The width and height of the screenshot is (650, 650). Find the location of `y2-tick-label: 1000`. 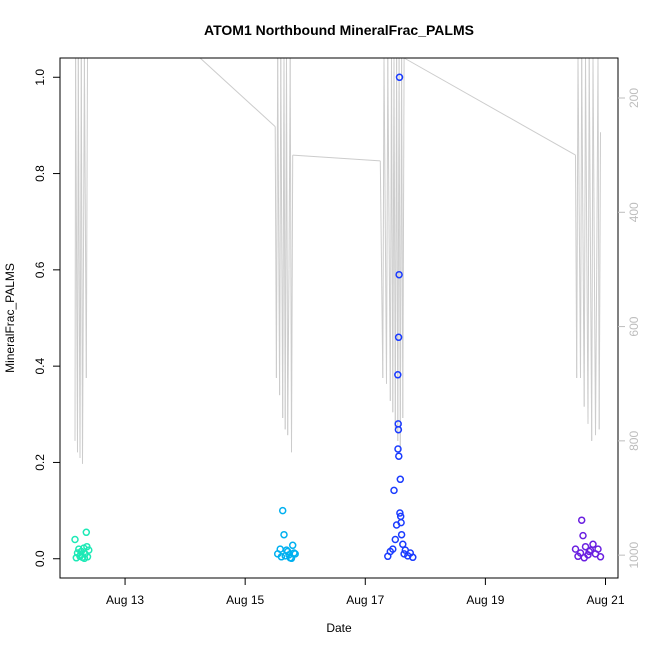

y2-tick-label: 1000 is located at coordinates (634, 554).